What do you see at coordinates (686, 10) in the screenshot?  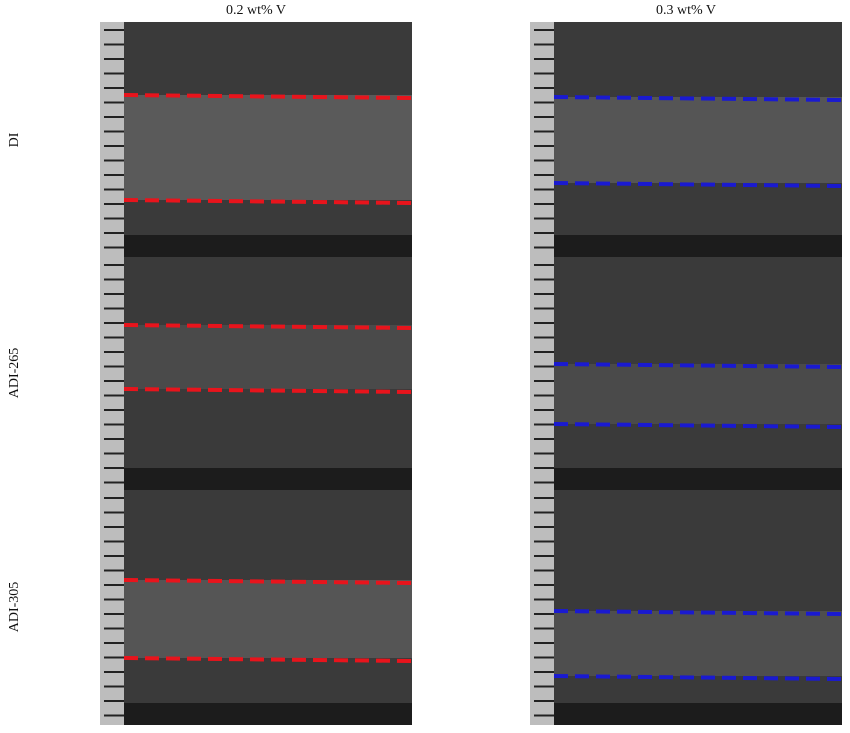 I see `column-header: 0.3 wt% V` at bounding box center [686, 10].